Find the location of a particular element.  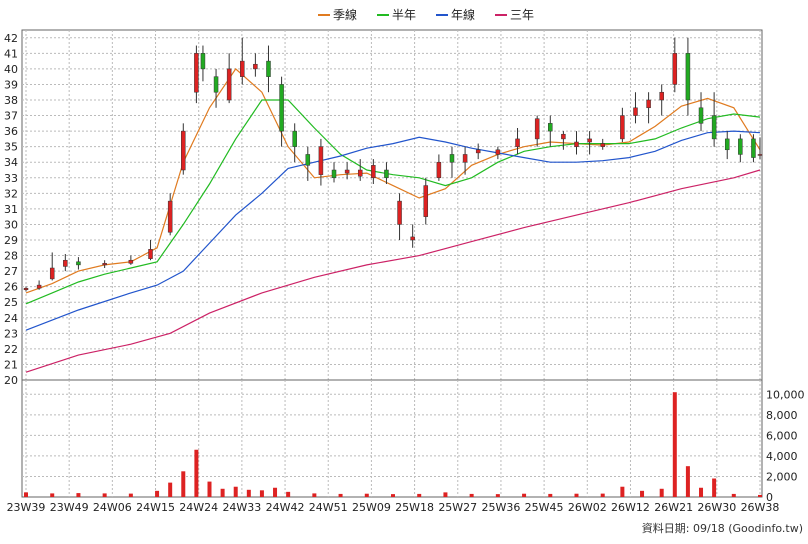

x-tick-label: 26W30 is located at coordinates (716, 507).